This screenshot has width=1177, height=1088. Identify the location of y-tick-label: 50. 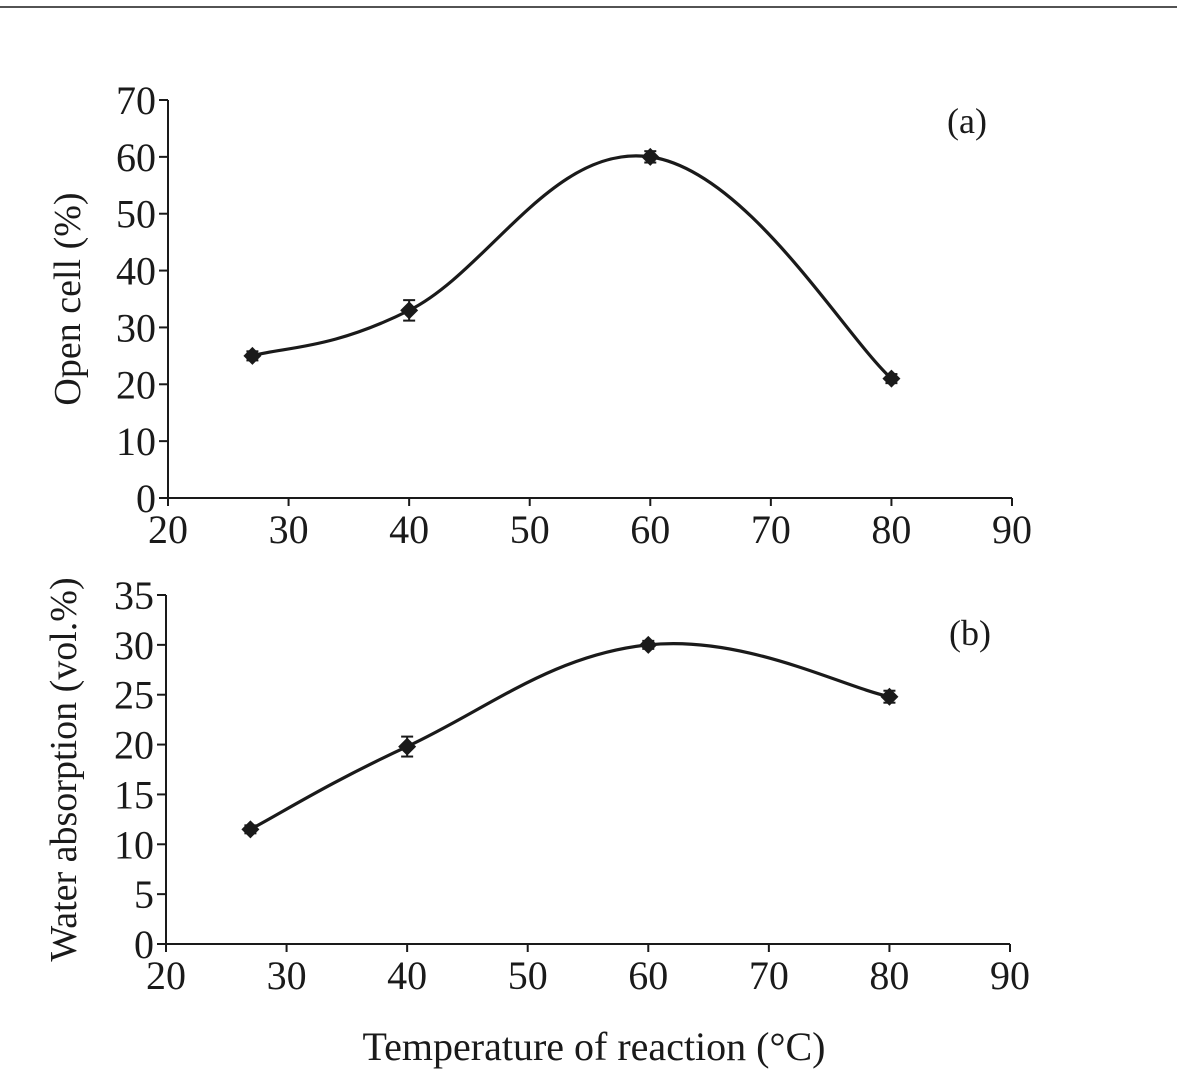
(136, 214).